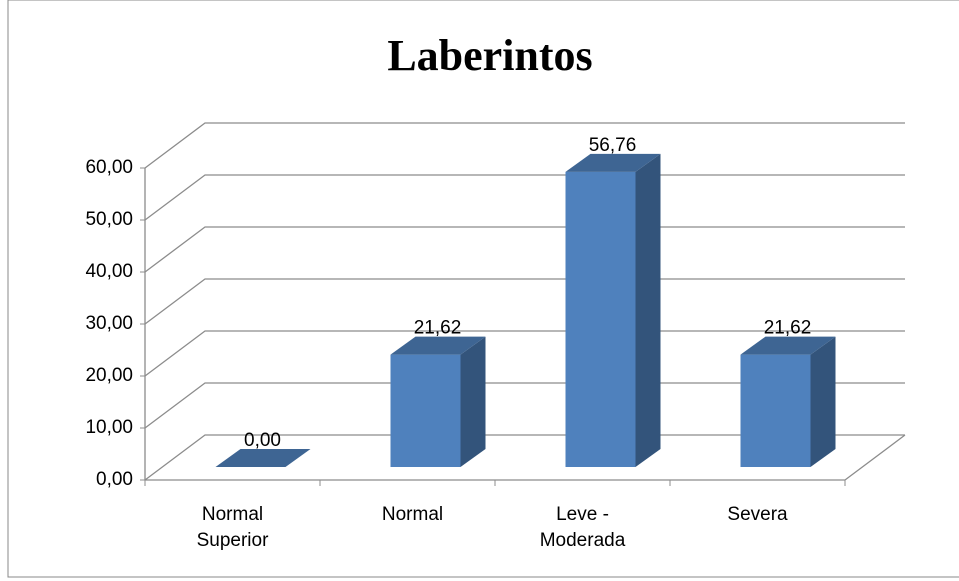  I want to click on data-label: 0,00, so click(262, 440).